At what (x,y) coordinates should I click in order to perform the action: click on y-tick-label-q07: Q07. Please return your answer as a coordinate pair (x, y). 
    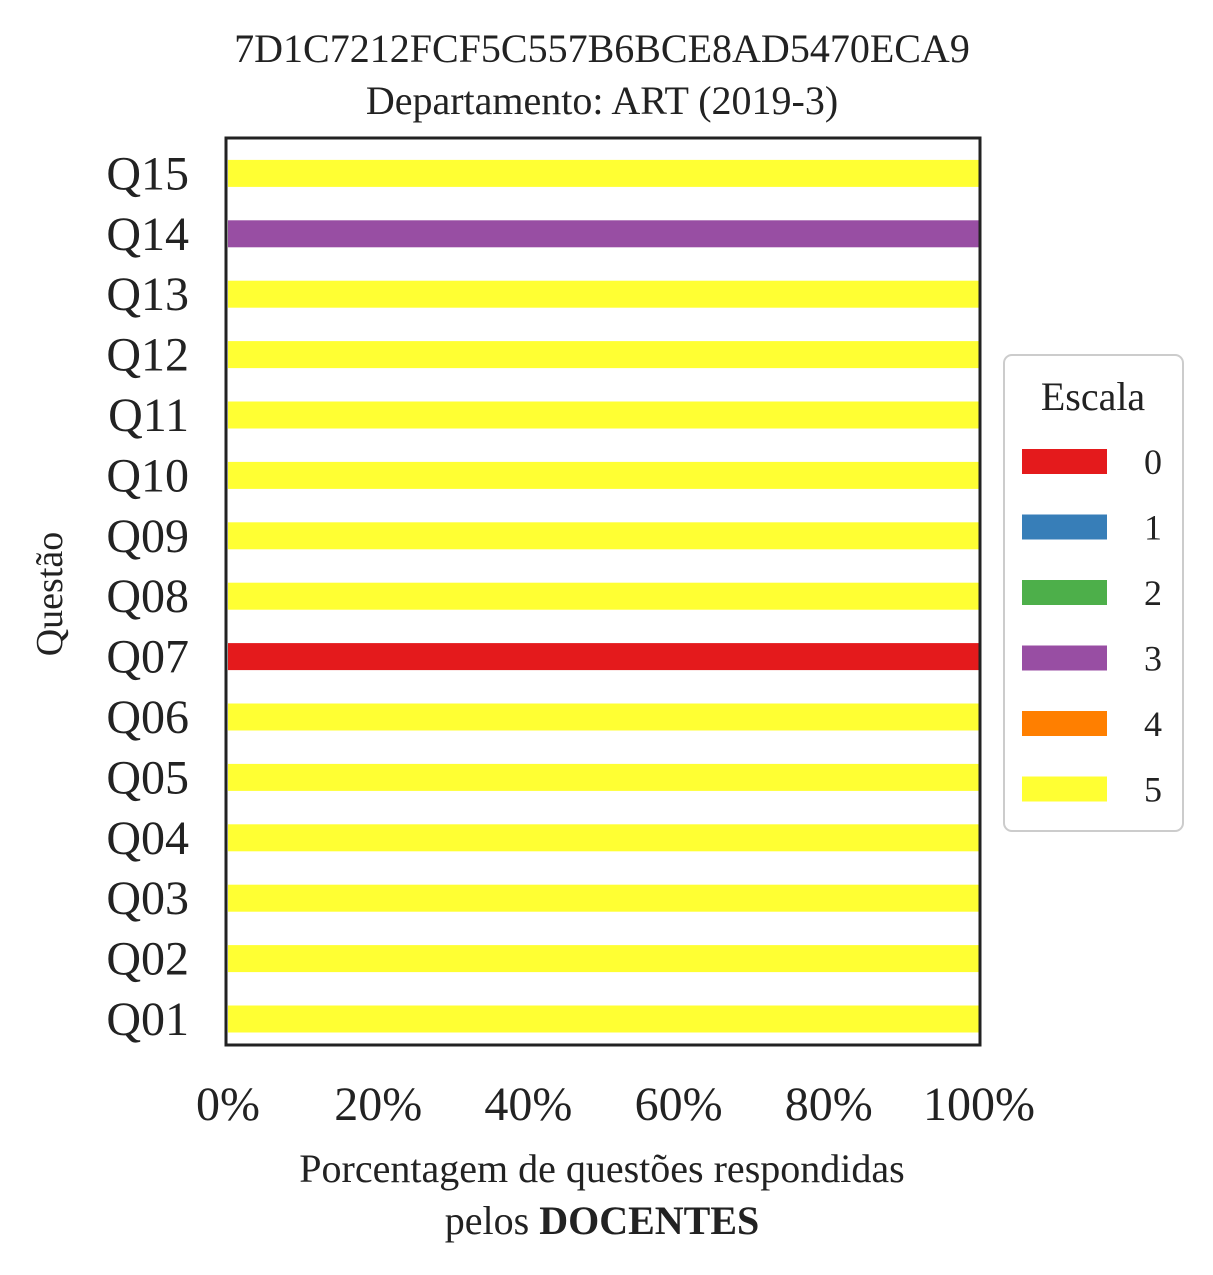
    Looking at the image, I should click on (147, 657).